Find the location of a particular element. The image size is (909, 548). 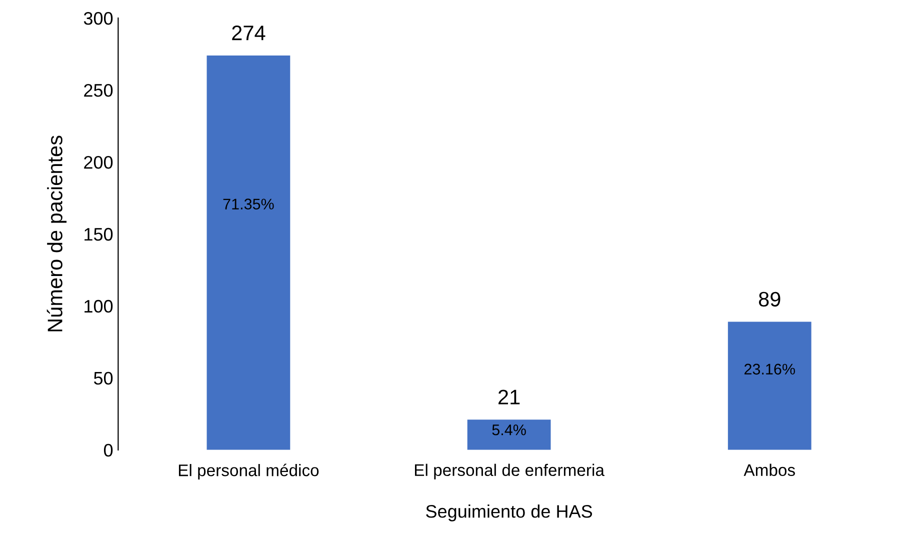

annotation: 5.4% is located at coordinates (509, 430).